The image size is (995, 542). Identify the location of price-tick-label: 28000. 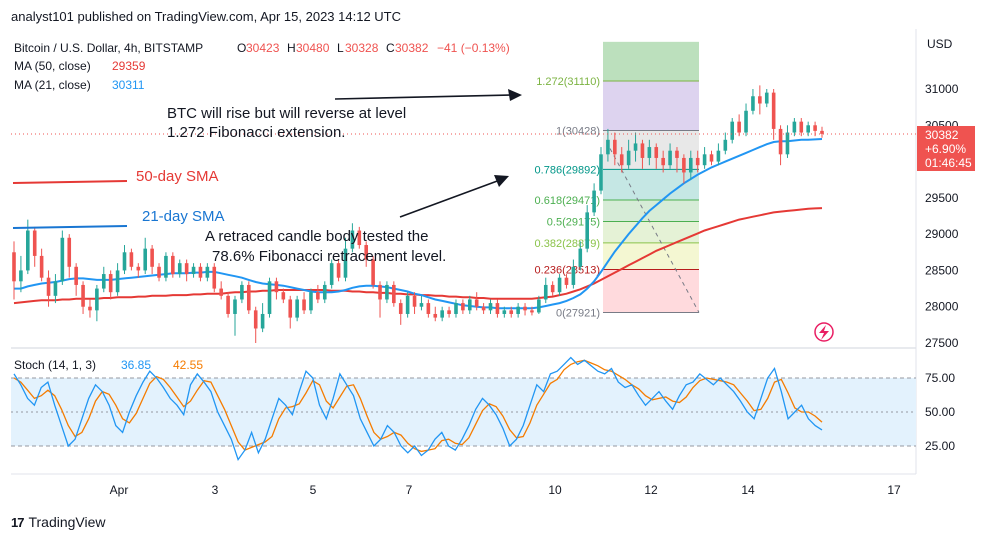
(942, 307).